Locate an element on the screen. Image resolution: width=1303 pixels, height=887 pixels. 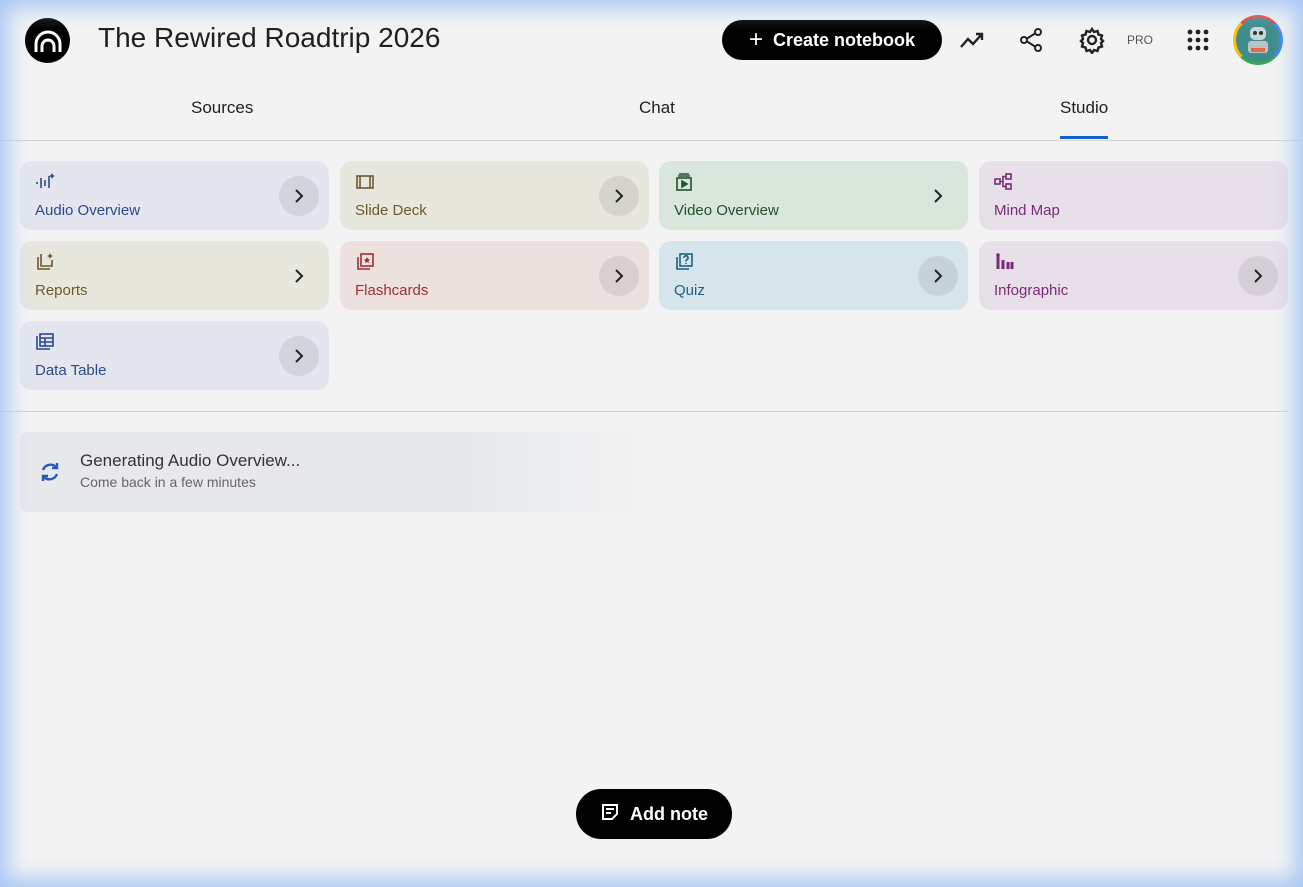
studio-card-data-table: Data Table is located at coordinates (174, 355).